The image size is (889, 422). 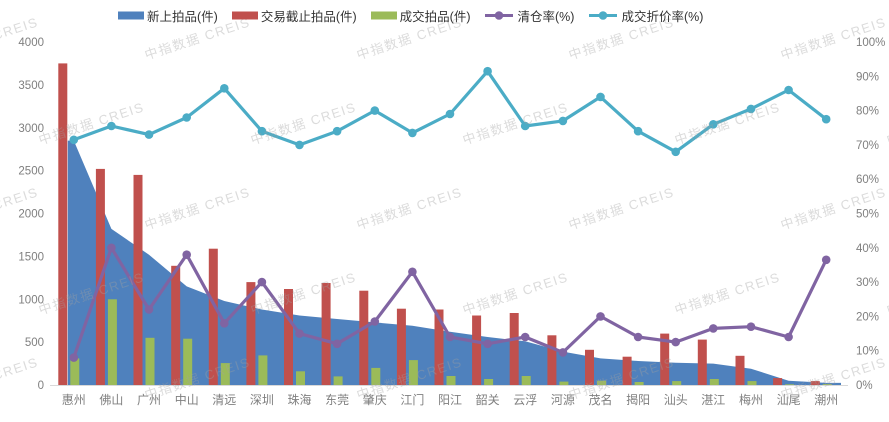 What do you see at coordinates (288, 337) in the screenshot?
I see `bar-交易截止拍品(件)-珠海` at bounding box center [288, 337].